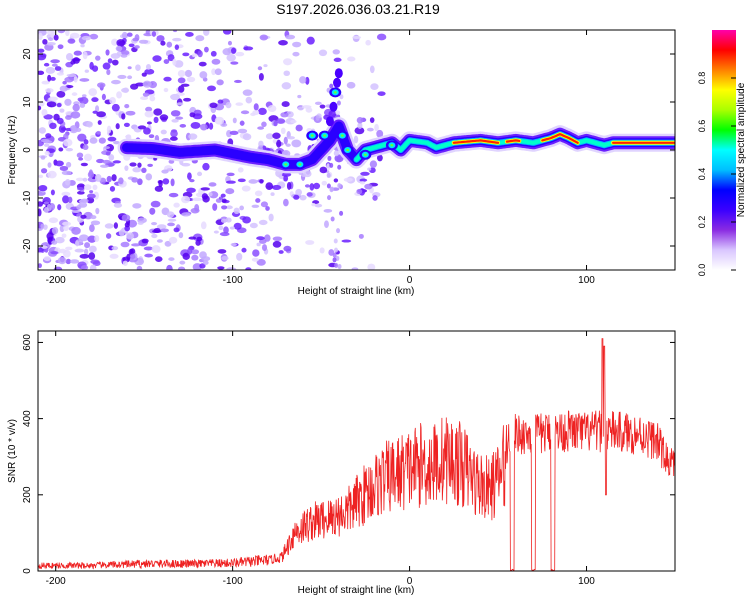 The height and width of the screenshot is (600, 750). I want to click on heatmap-blob, so click(325, 135).